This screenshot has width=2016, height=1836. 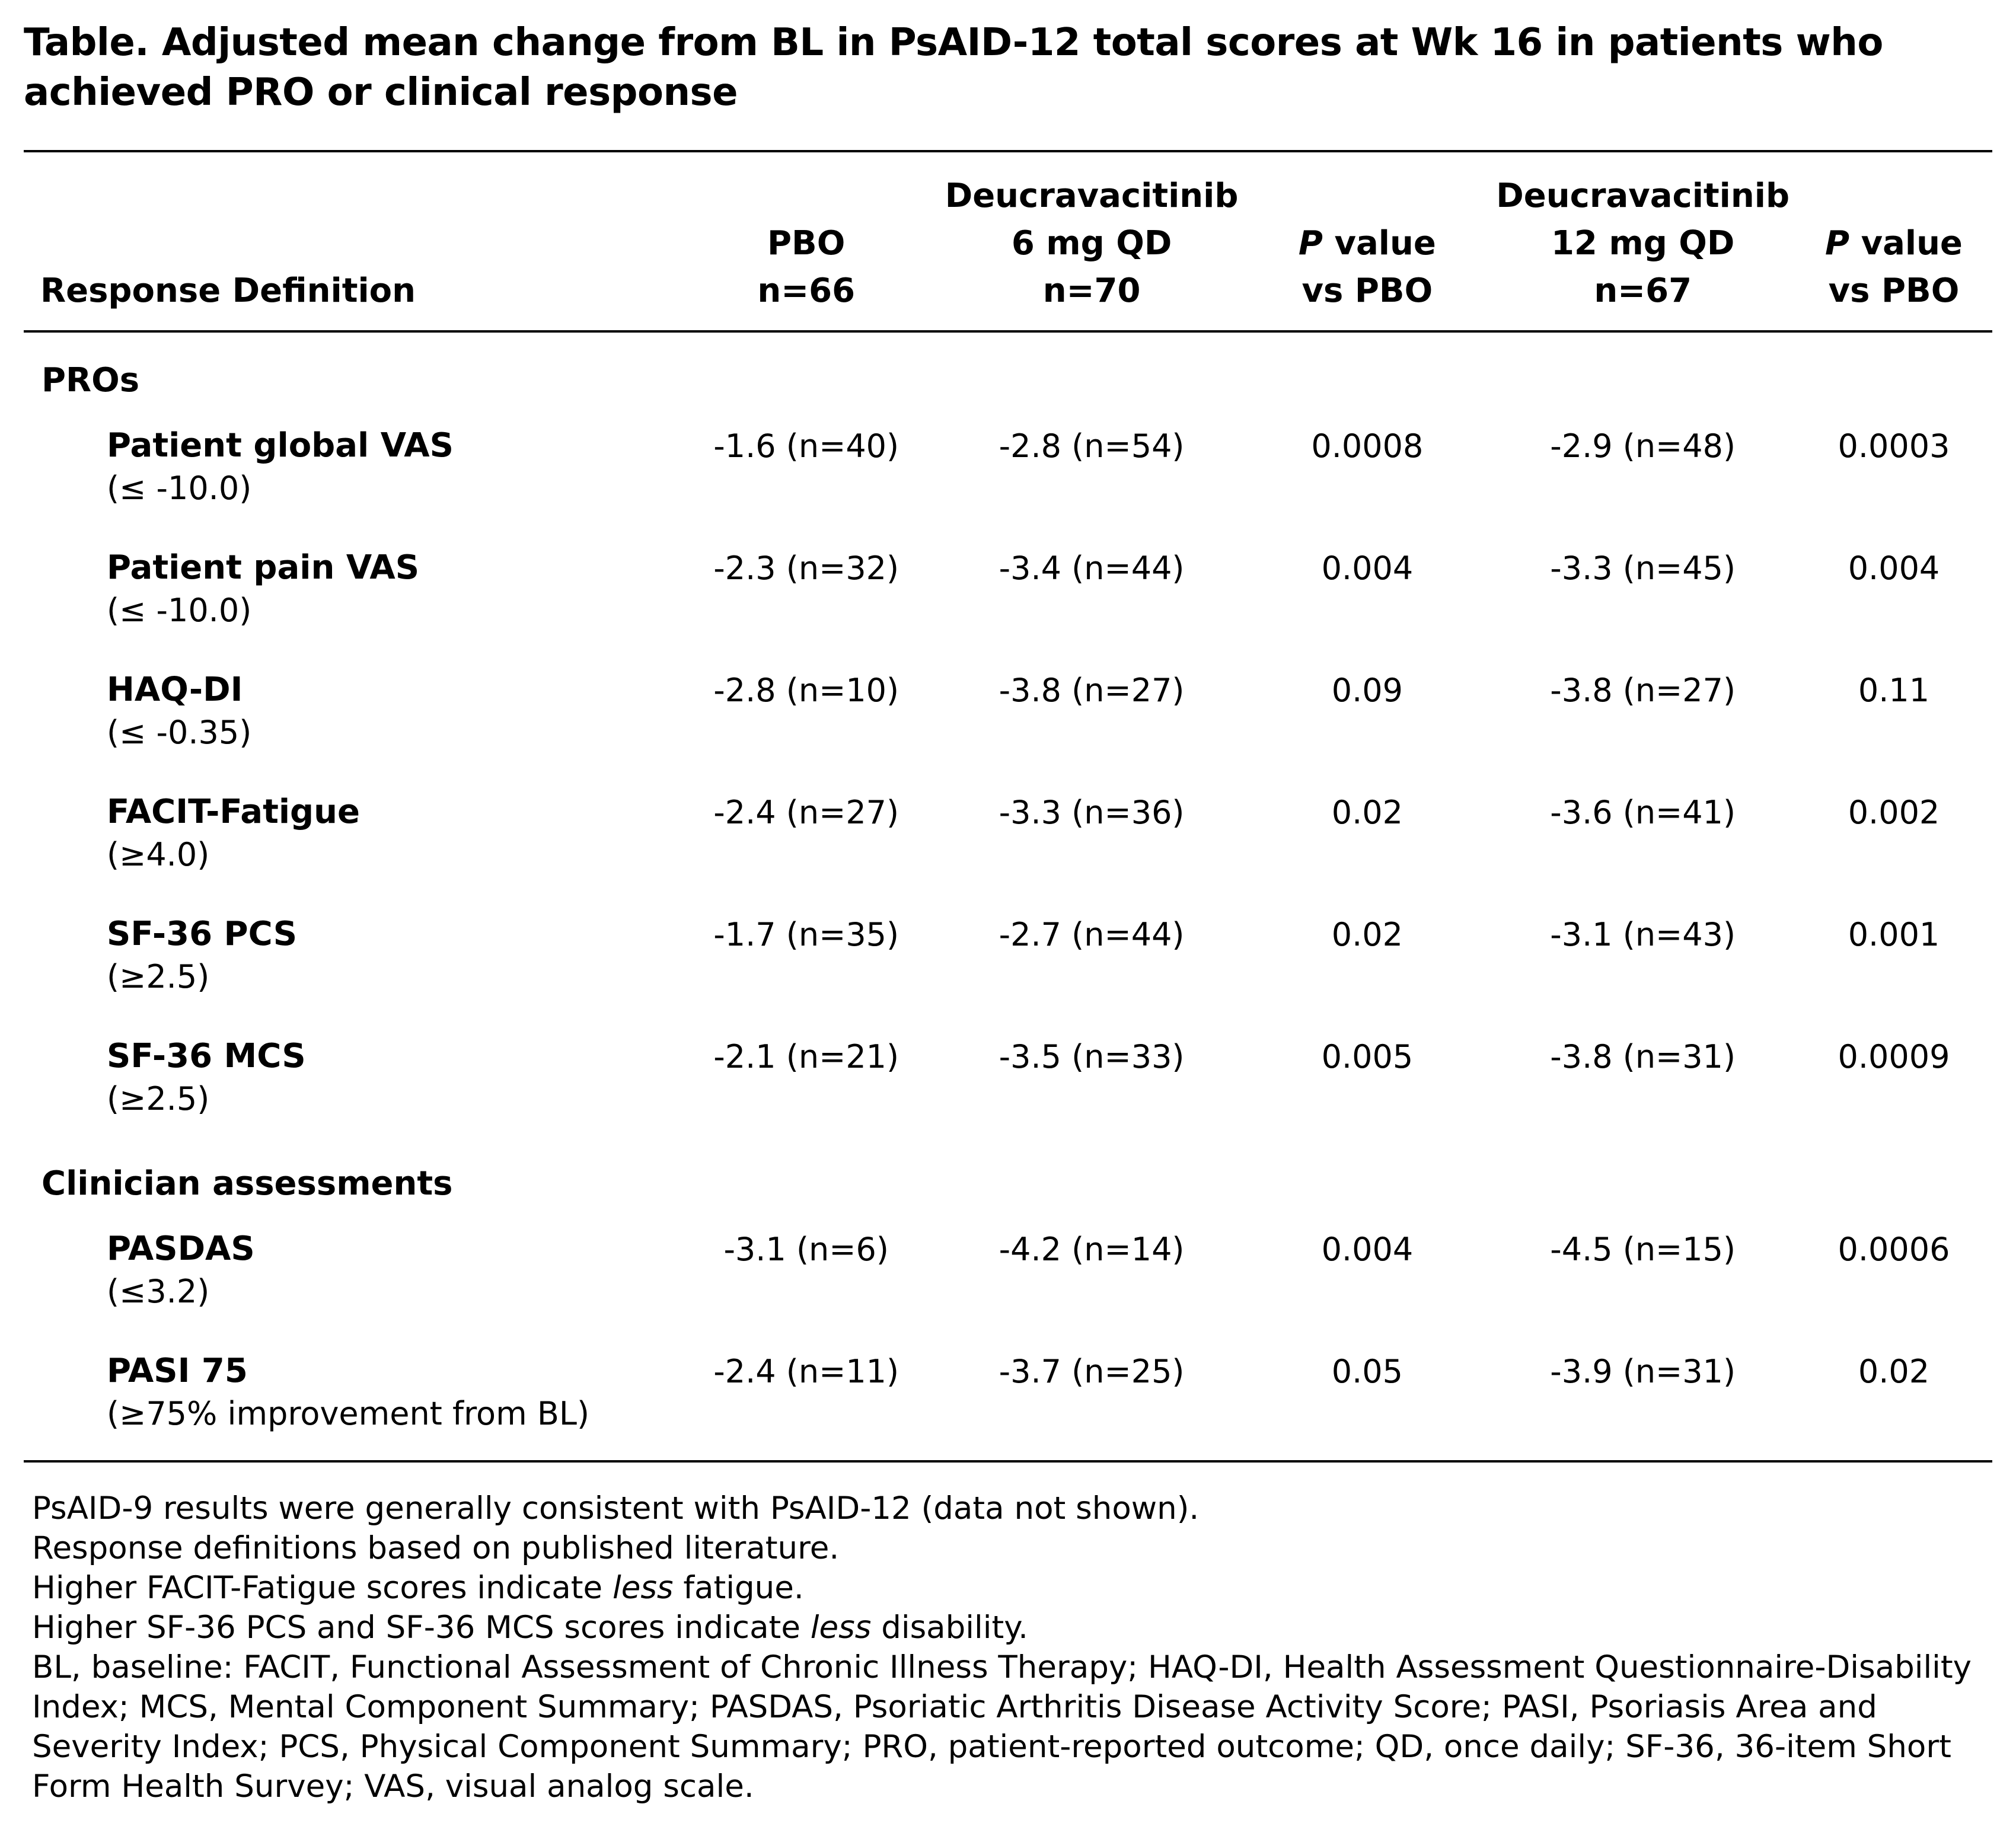 I want to click on value-cell: -3.3 (n=36), so click(x=1092, y=812).